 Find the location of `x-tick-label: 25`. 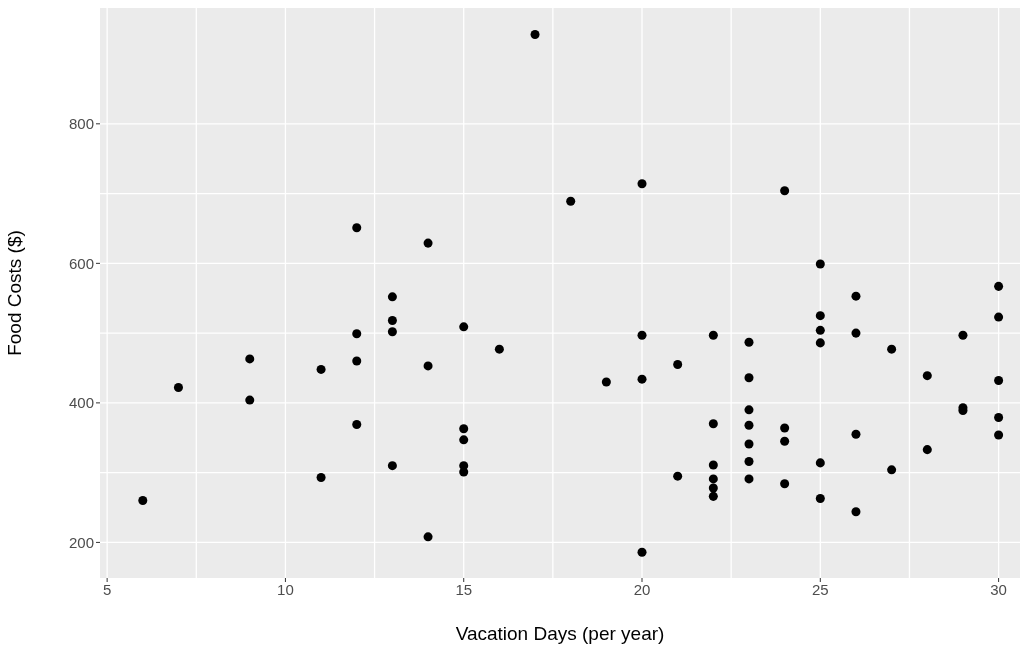

x-tick-label: 25 is located at coordinates (820, 589).